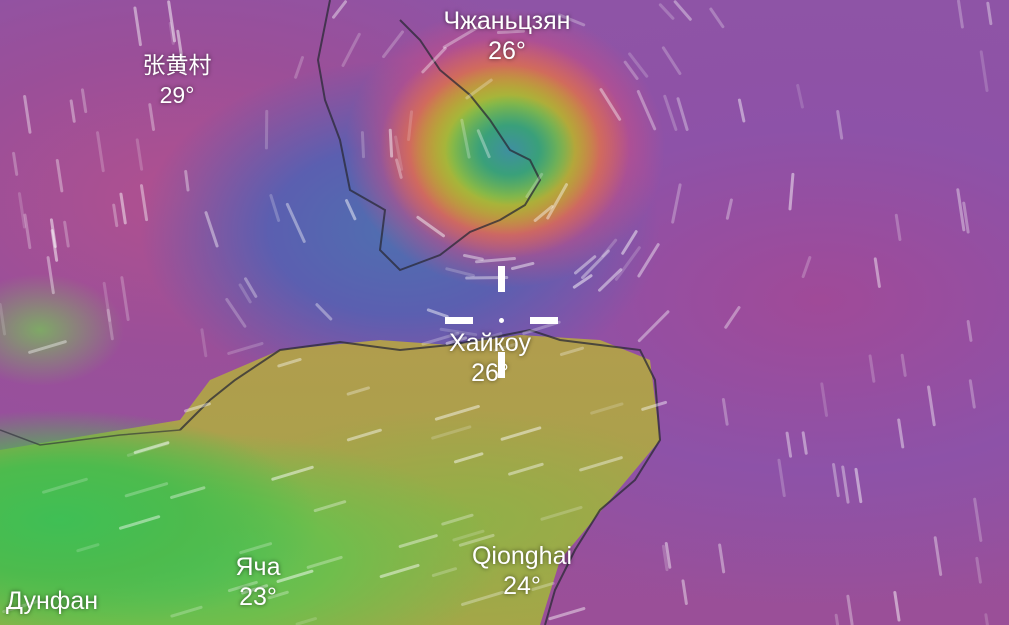  Describe the element at coordinates (52, 601) in the screenshot. I see `city-label-dongfang: Дунфан` at that location.